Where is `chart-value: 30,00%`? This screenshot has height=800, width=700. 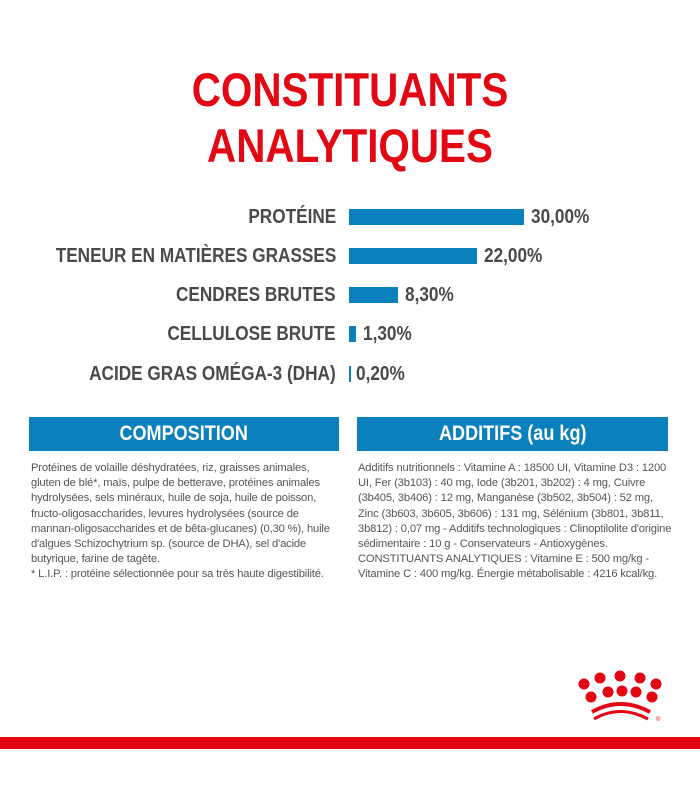
chart-value: 30,00% is located at coordinates (560, 217).